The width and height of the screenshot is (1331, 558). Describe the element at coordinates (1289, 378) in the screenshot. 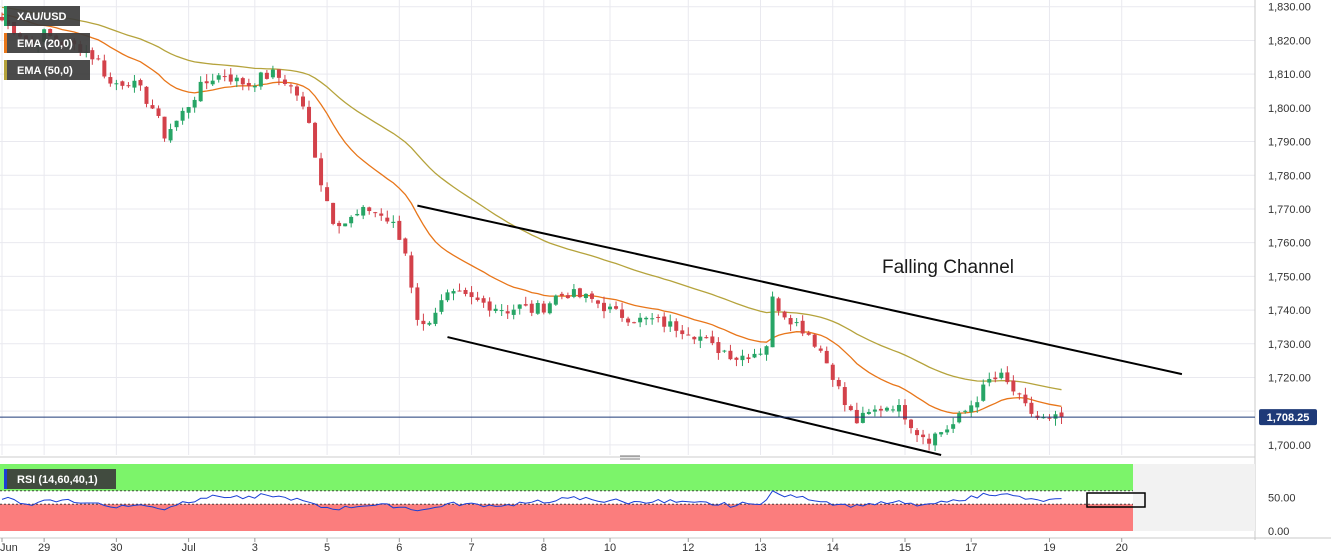

I see `price-tick-label: 1,720.00` at that location.